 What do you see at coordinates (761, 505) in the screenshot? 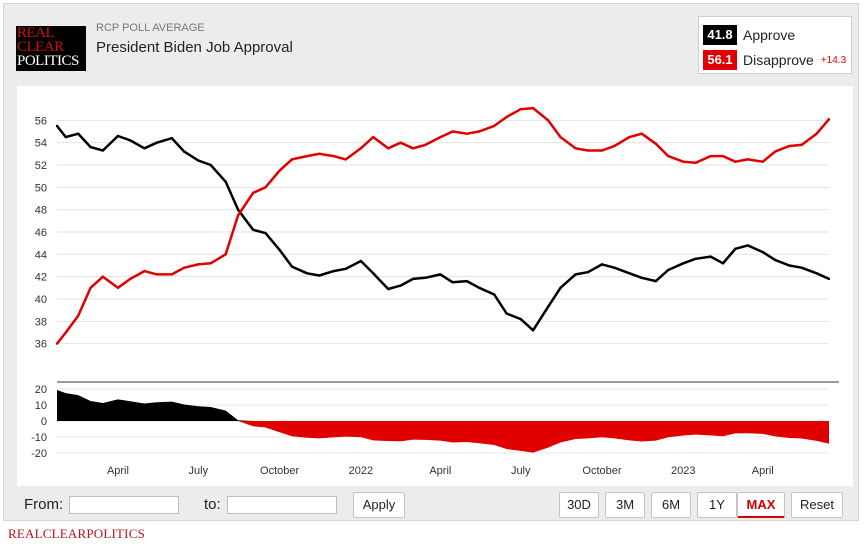
I see `range-max-button: MAX` at bounding box center [761, 505].